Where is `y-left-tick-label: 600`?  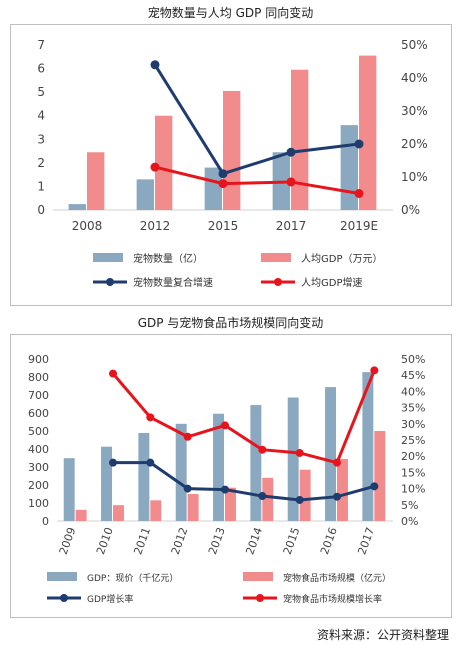 y-left-tick-label: 600 is located at coordinates (38, 413).